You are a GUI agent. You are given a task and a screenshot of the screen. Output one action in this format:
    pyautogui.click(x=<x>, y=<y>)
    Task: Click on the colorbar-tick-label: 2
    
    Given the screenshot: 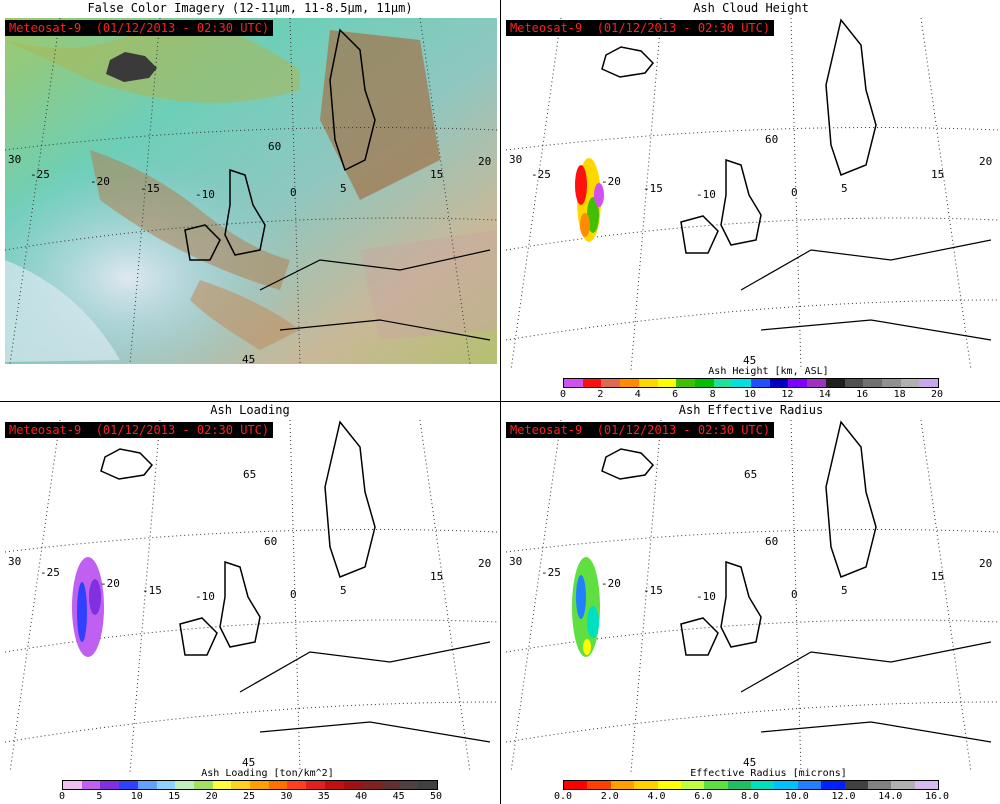 What is the action you would take?
    pyautogui.click(x=600, y=394)
    